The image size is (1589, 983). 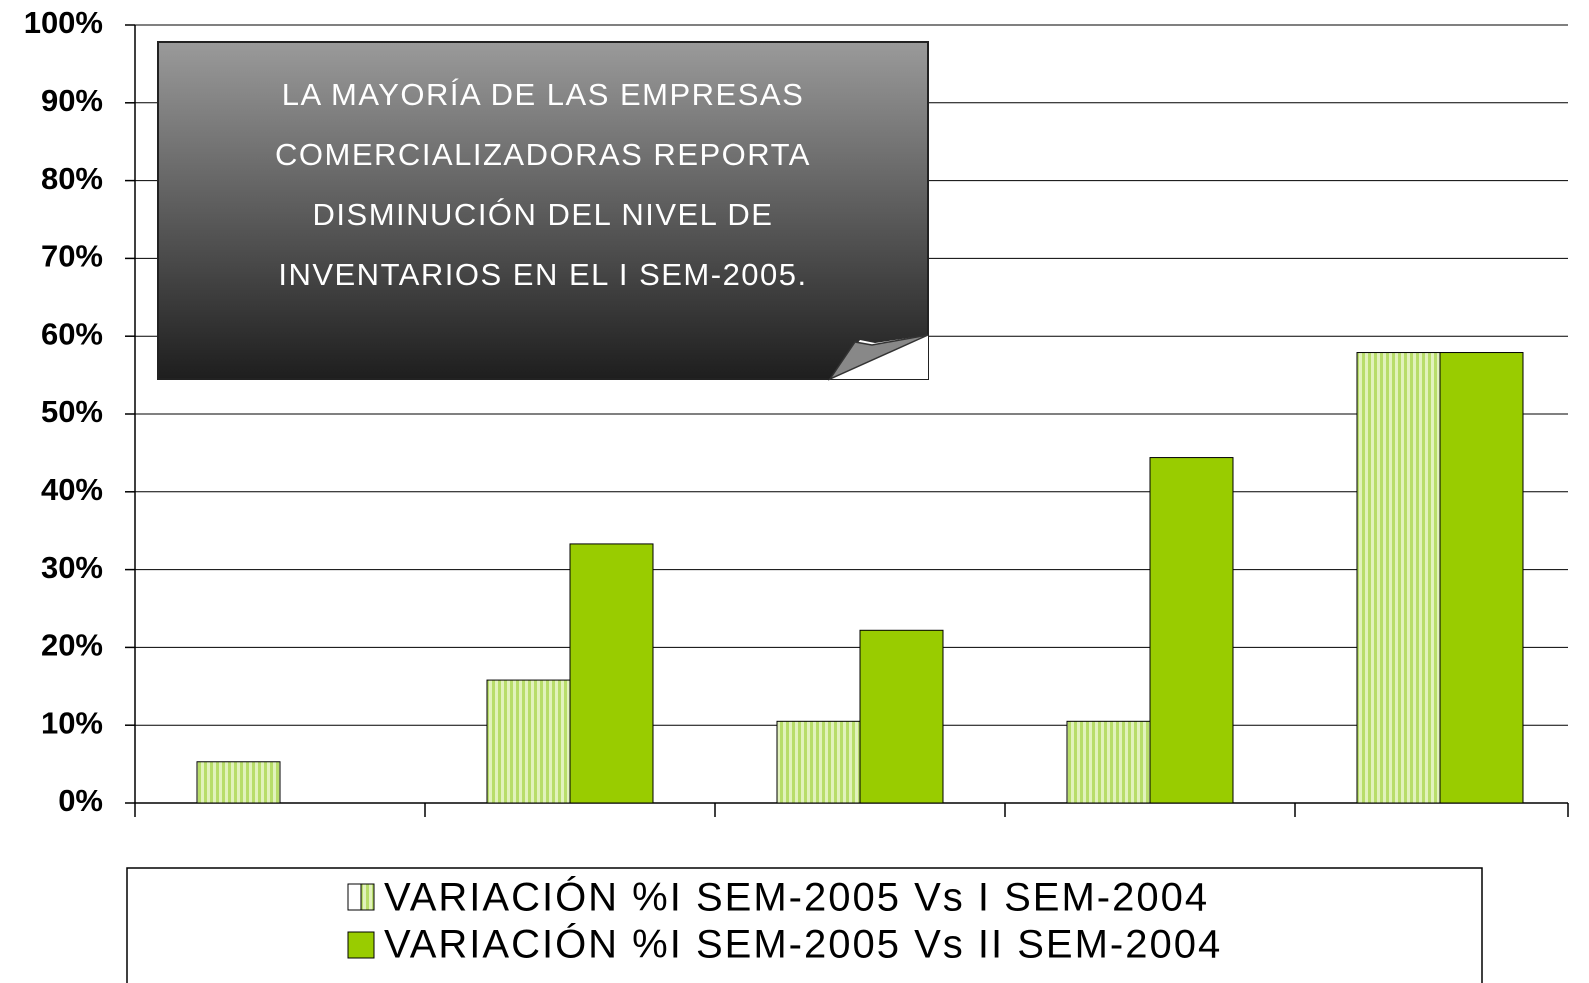 I want to click on y-tick-label: 30%, so click(x=72, y=567).